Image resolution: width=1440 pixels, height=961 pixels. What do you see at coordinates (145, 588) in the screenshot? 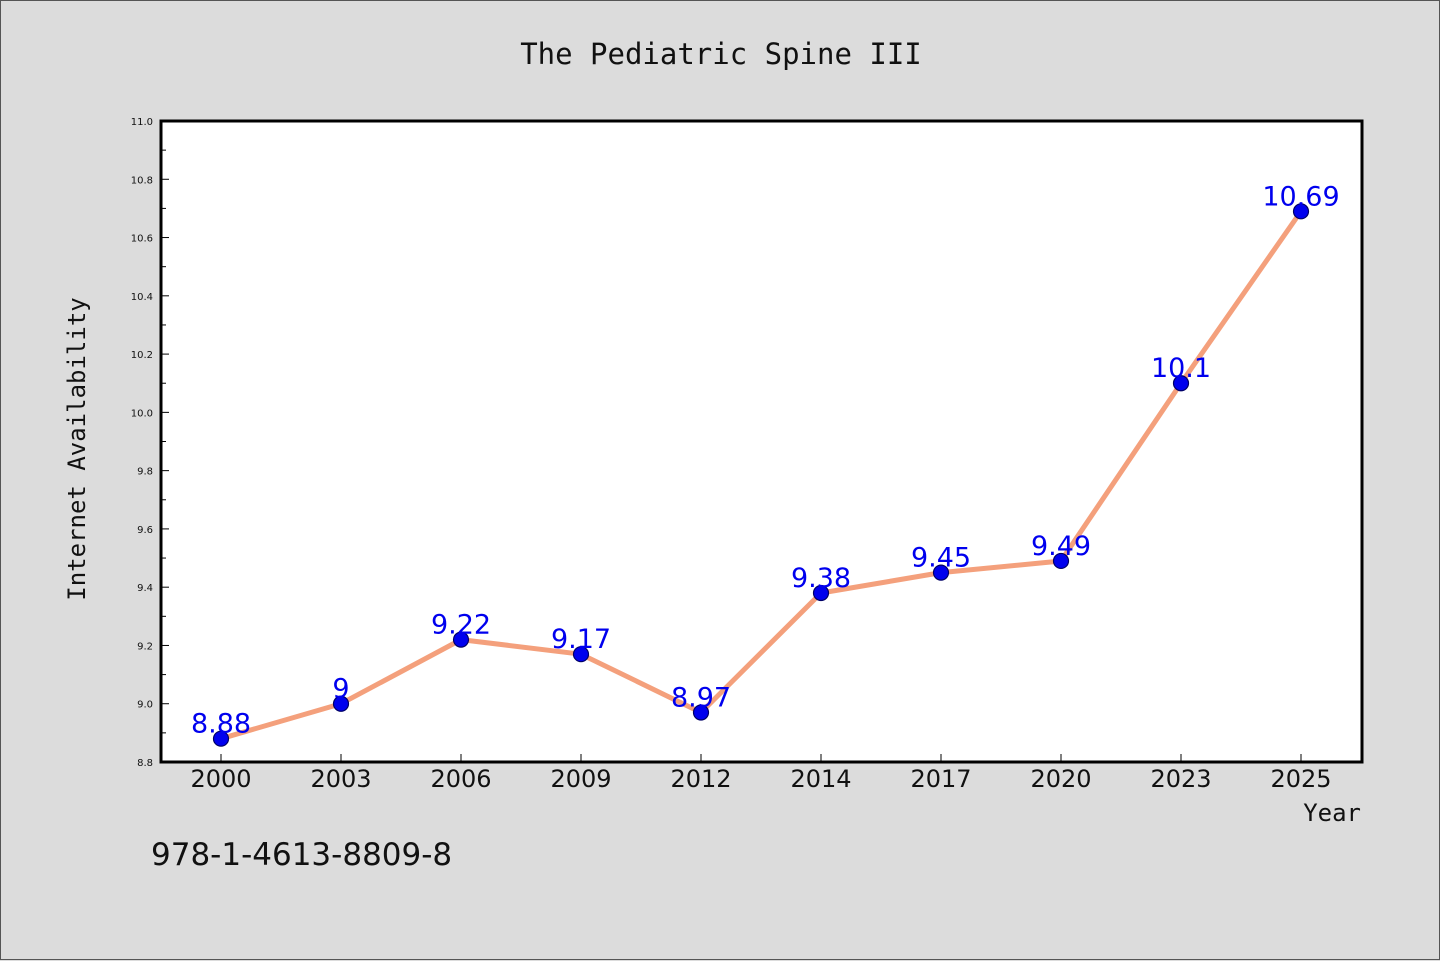
I see `y-tick-label: 9.4` at bounding box center [145, 588].